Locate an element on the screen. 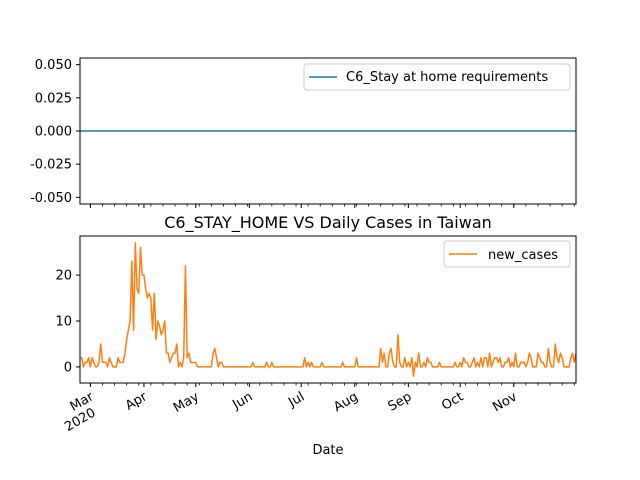 Image resolution: width=640 pixels, height=480 pixels. bottom-legend: new_cases is located at coordinates (507, 254).